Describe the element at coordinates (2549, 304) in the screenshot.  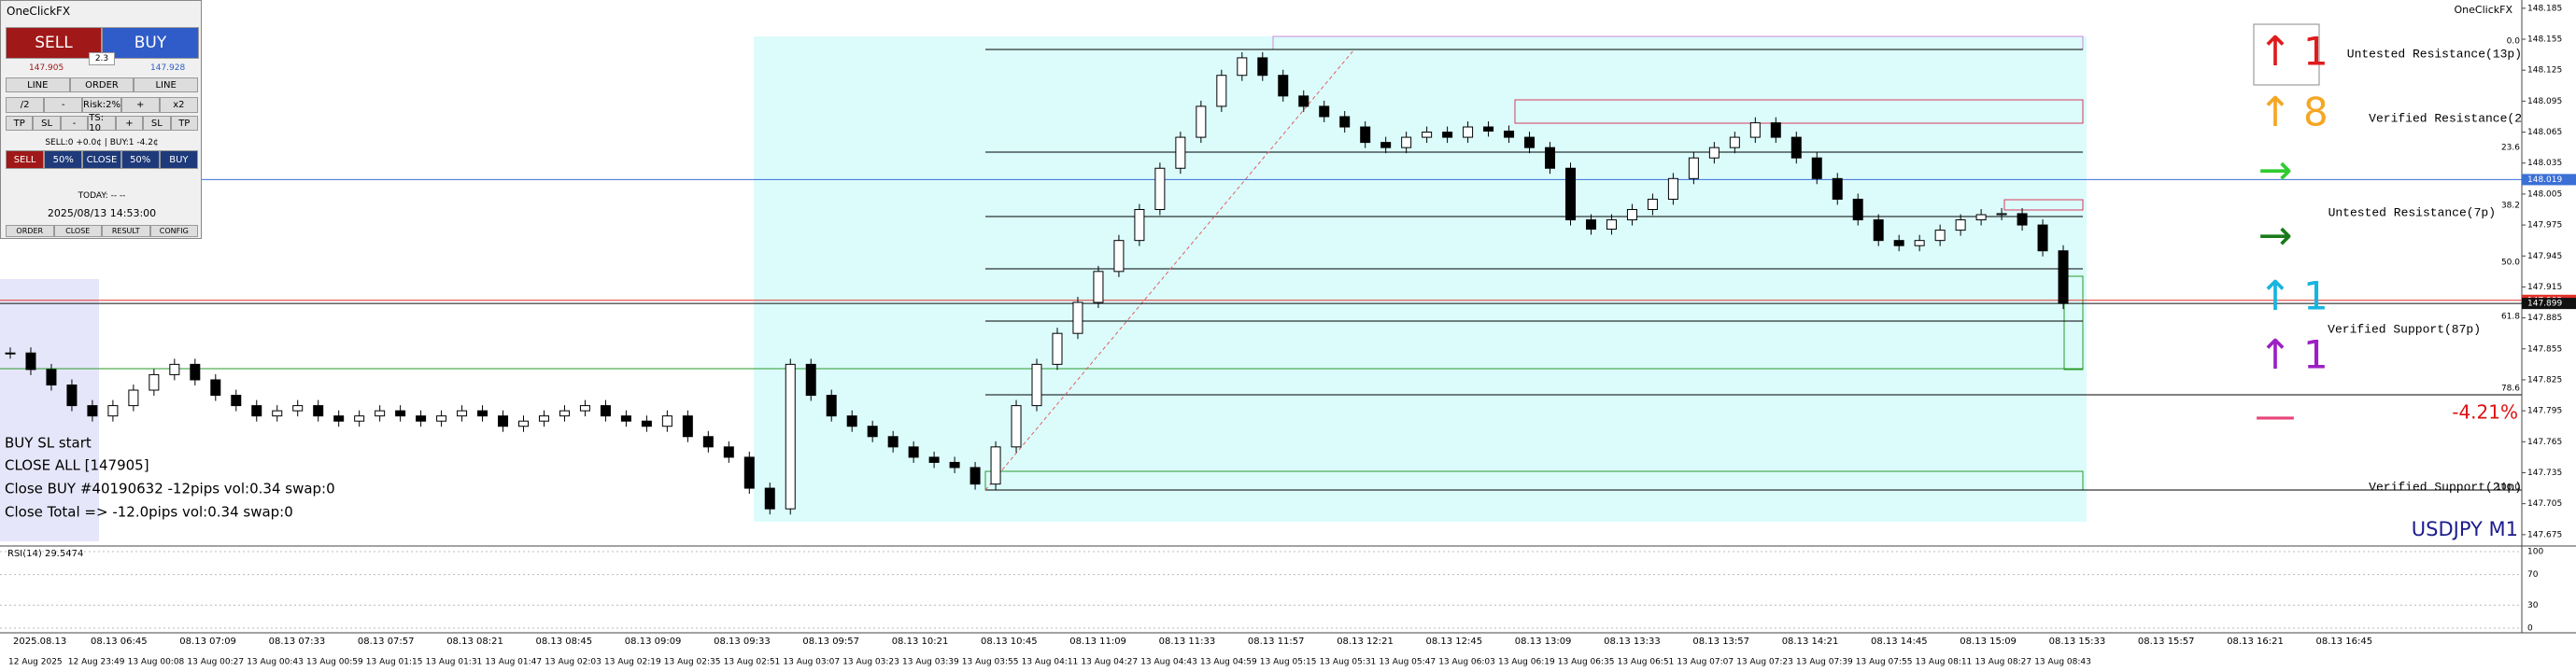
I see `price-box` at that location.